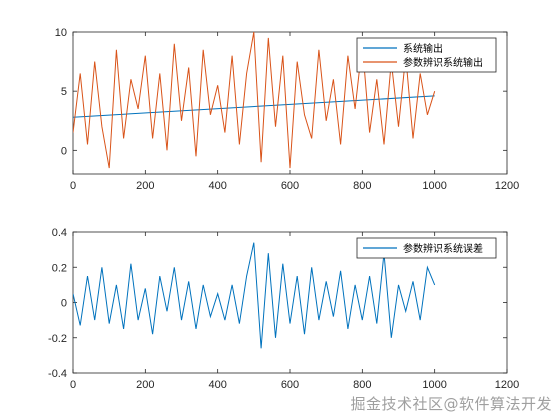 The image size is (560, 420). I want to click on y-tick-label: 0.2, so click(59, 268).